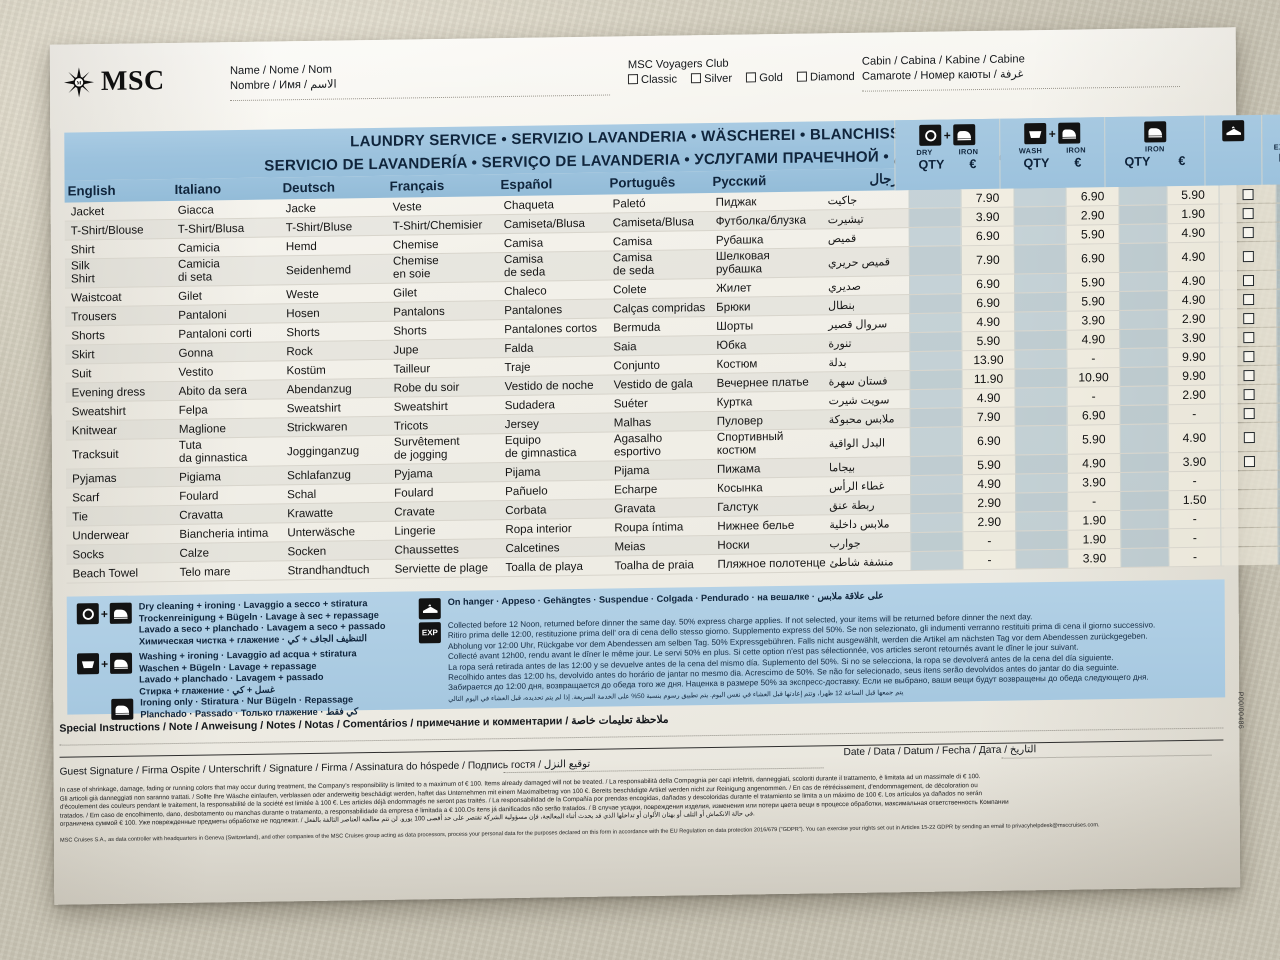 The image size is (1280, 960). Describe the element at coordinates (652, 79) in the screenshot. I see `voyagers-option-classic: Classic` at that location.